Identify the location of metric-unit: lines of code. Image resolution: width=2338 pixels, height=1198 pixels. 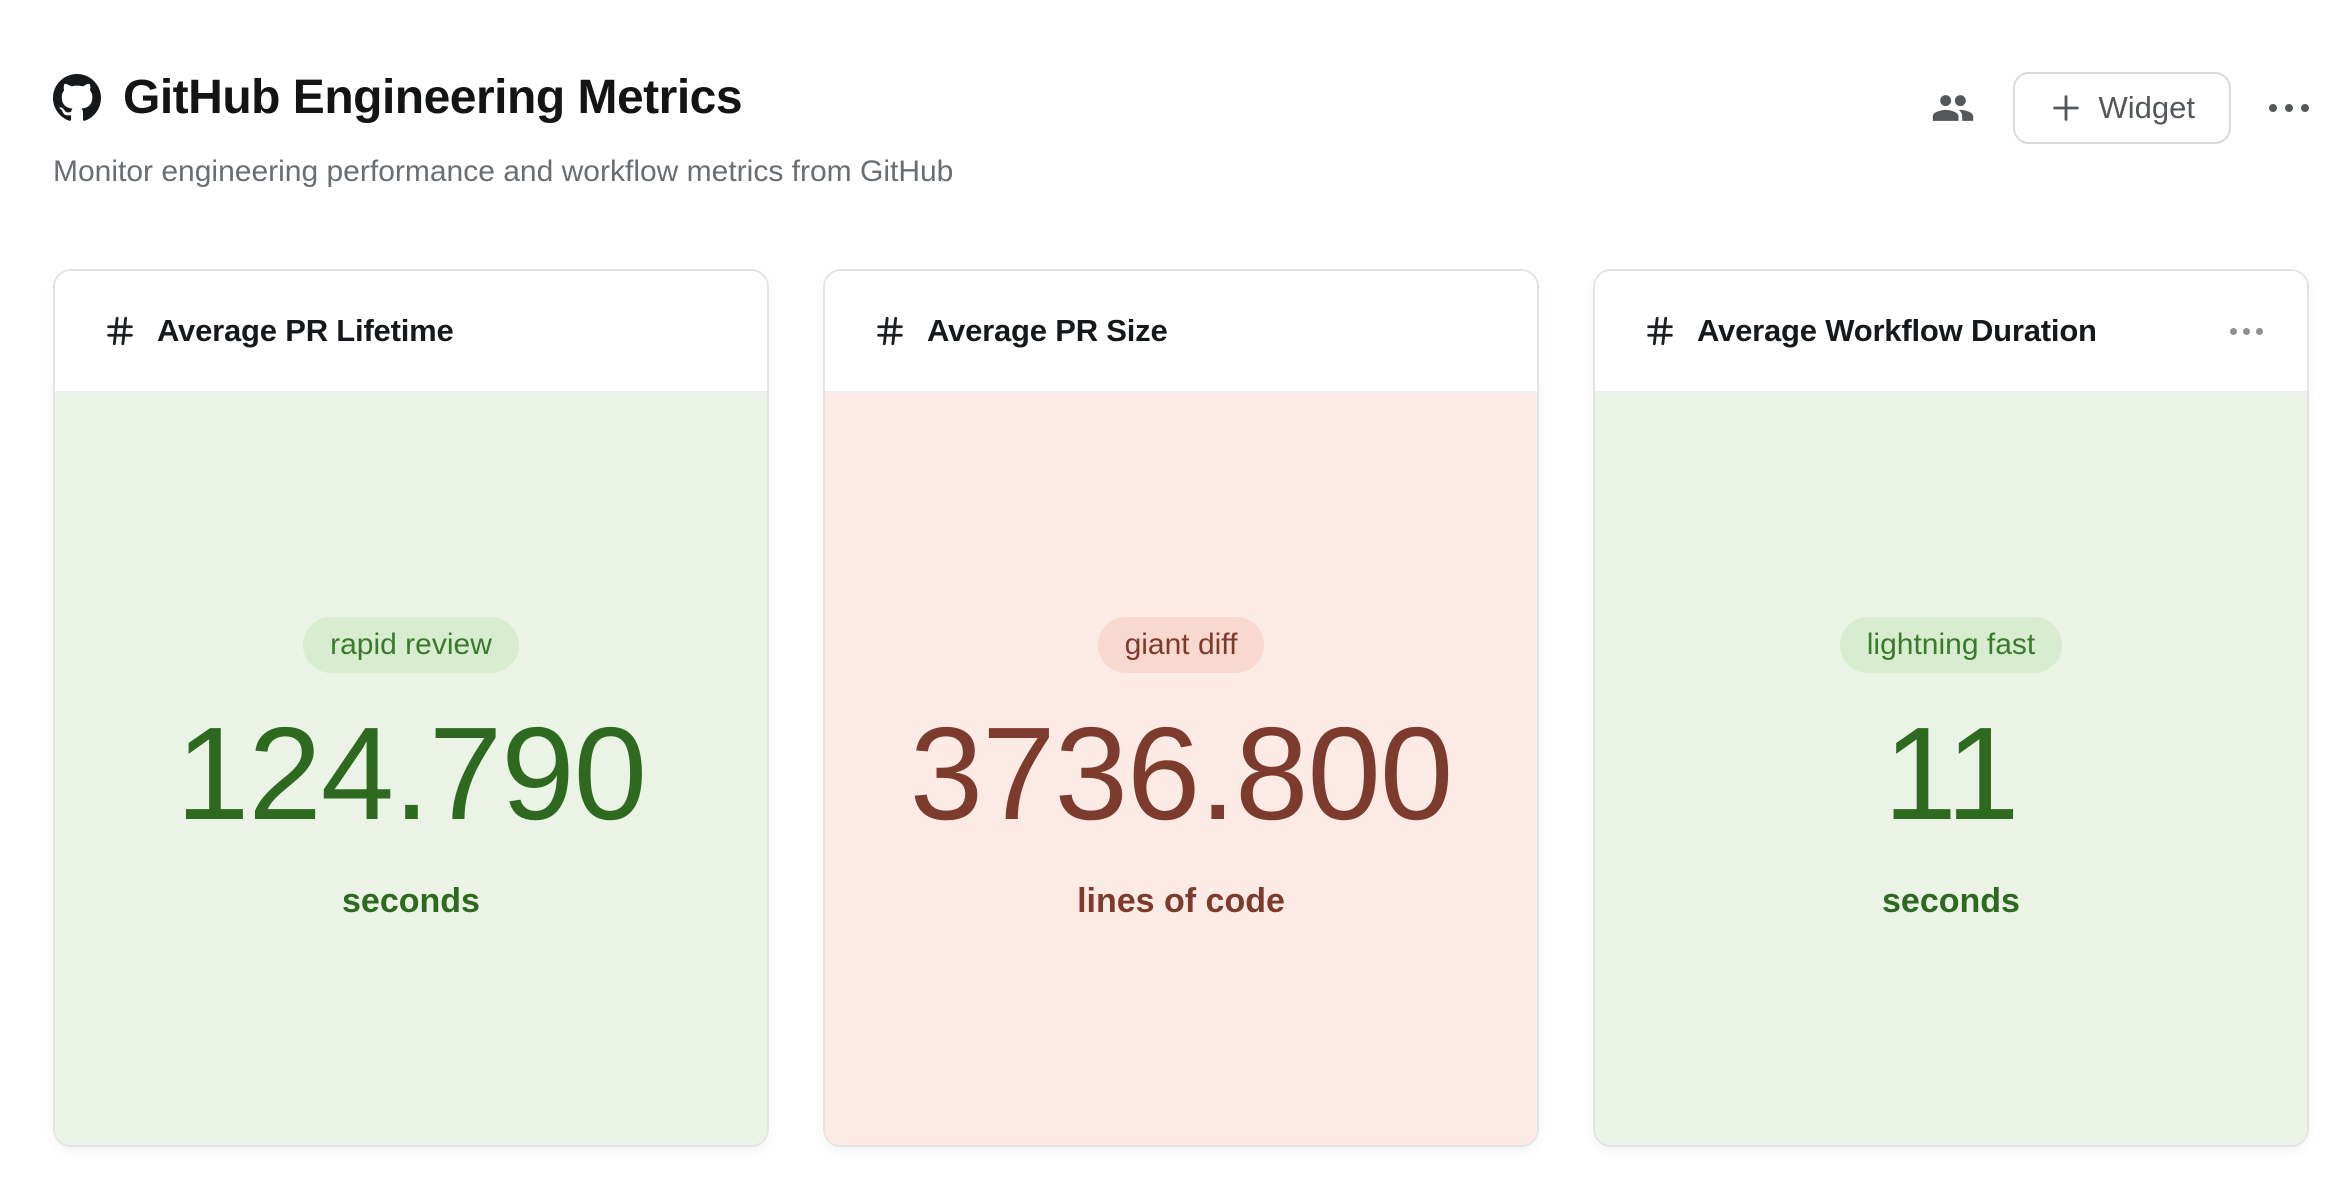
(1181, 900).